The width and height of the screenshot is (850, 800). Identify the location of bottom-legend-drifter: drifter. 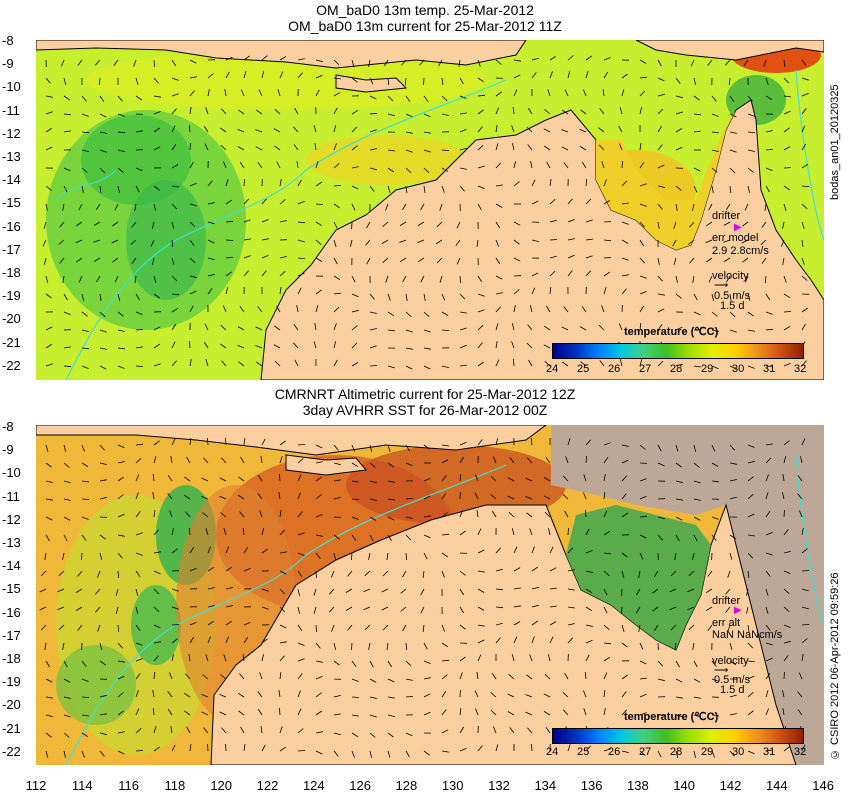
(726, 601).